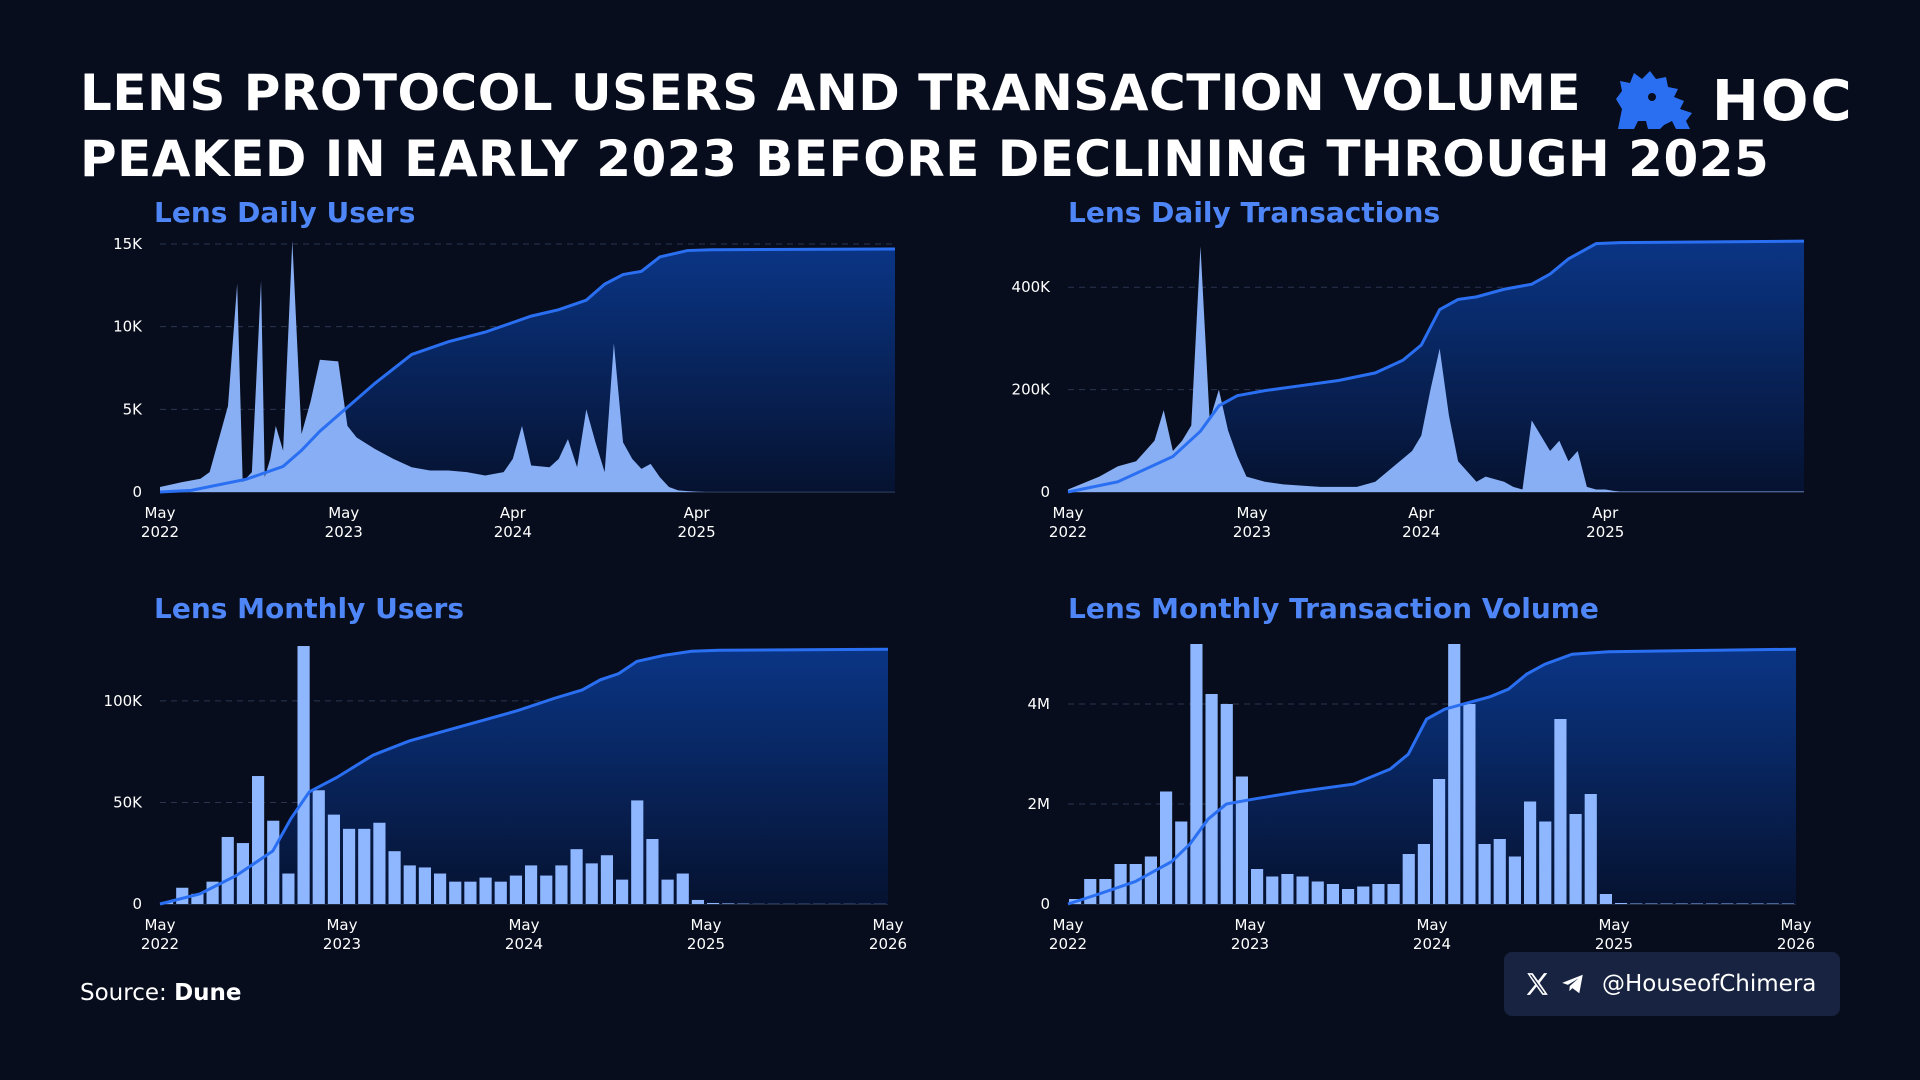  What do you see at coordinates (128, 327) in the screenshot?
I see `y-tick-label: 10K` at bounding box center [128, 327].